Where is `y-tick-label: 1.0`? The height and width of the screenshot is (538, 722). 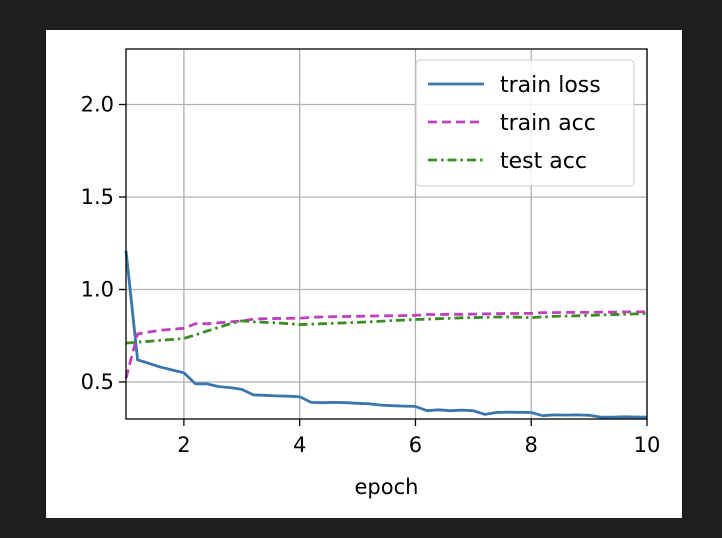 y-tick-label: 1.0 is located at coordinates (97, 290).